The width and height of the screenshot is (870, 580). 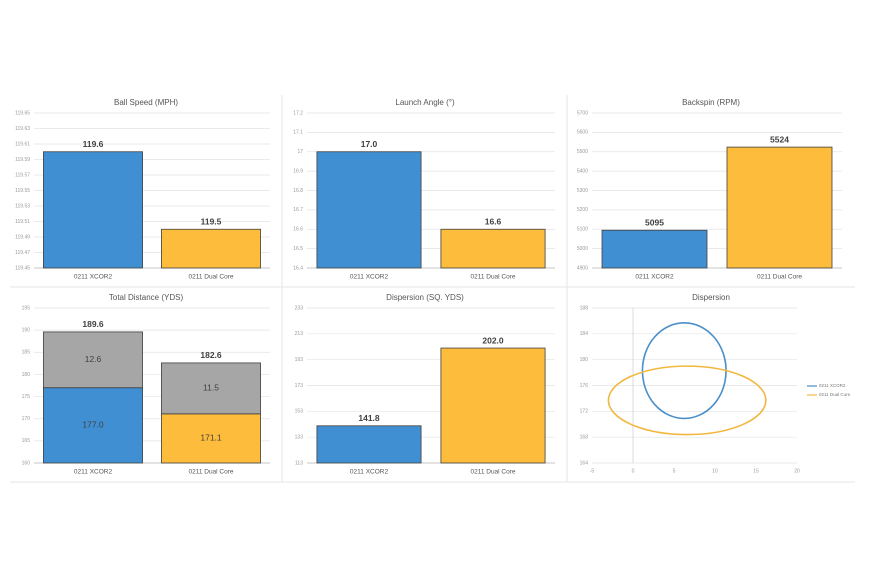 What do you see at coordinates (711, 297) in the screenshot?
I see `chart-title: Dispersion` at bounding box center [711, 297].